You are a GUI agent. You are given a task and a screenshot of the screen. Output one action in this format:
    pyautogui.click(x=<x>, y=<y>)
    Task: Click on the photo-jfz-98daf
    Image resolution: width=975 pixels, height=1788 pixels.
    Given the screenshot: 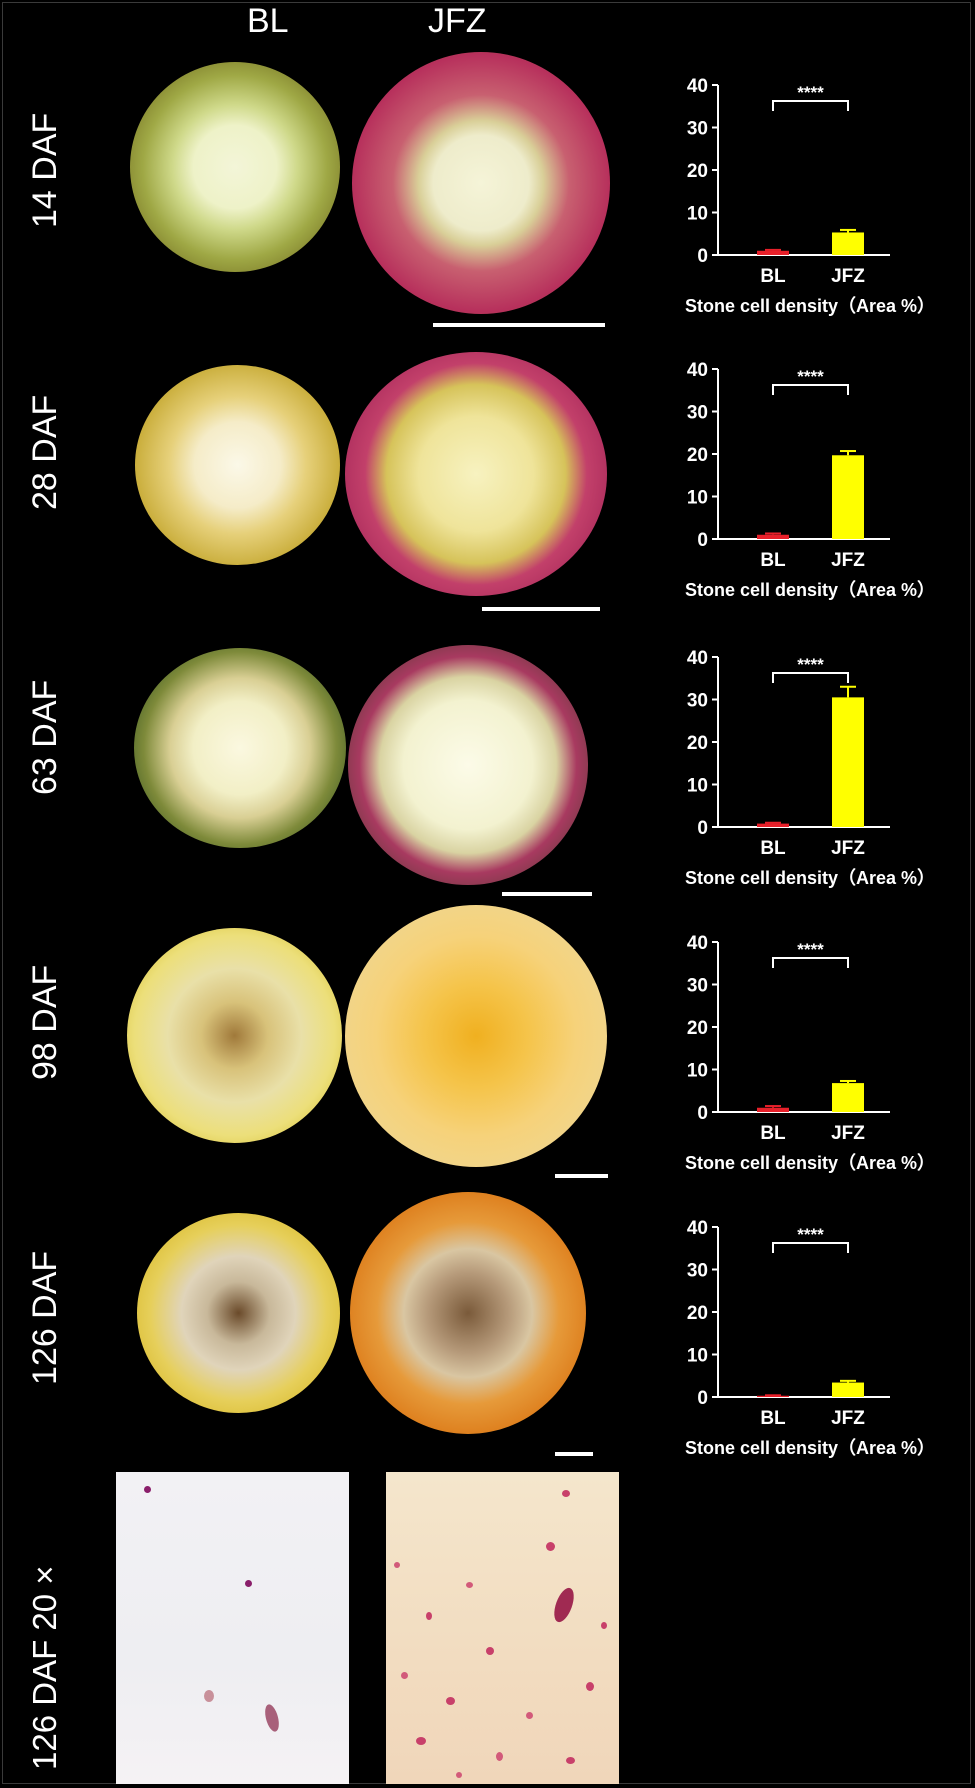 What is the action you would take?
    pyautogui.click(x=476, y=1036)
    